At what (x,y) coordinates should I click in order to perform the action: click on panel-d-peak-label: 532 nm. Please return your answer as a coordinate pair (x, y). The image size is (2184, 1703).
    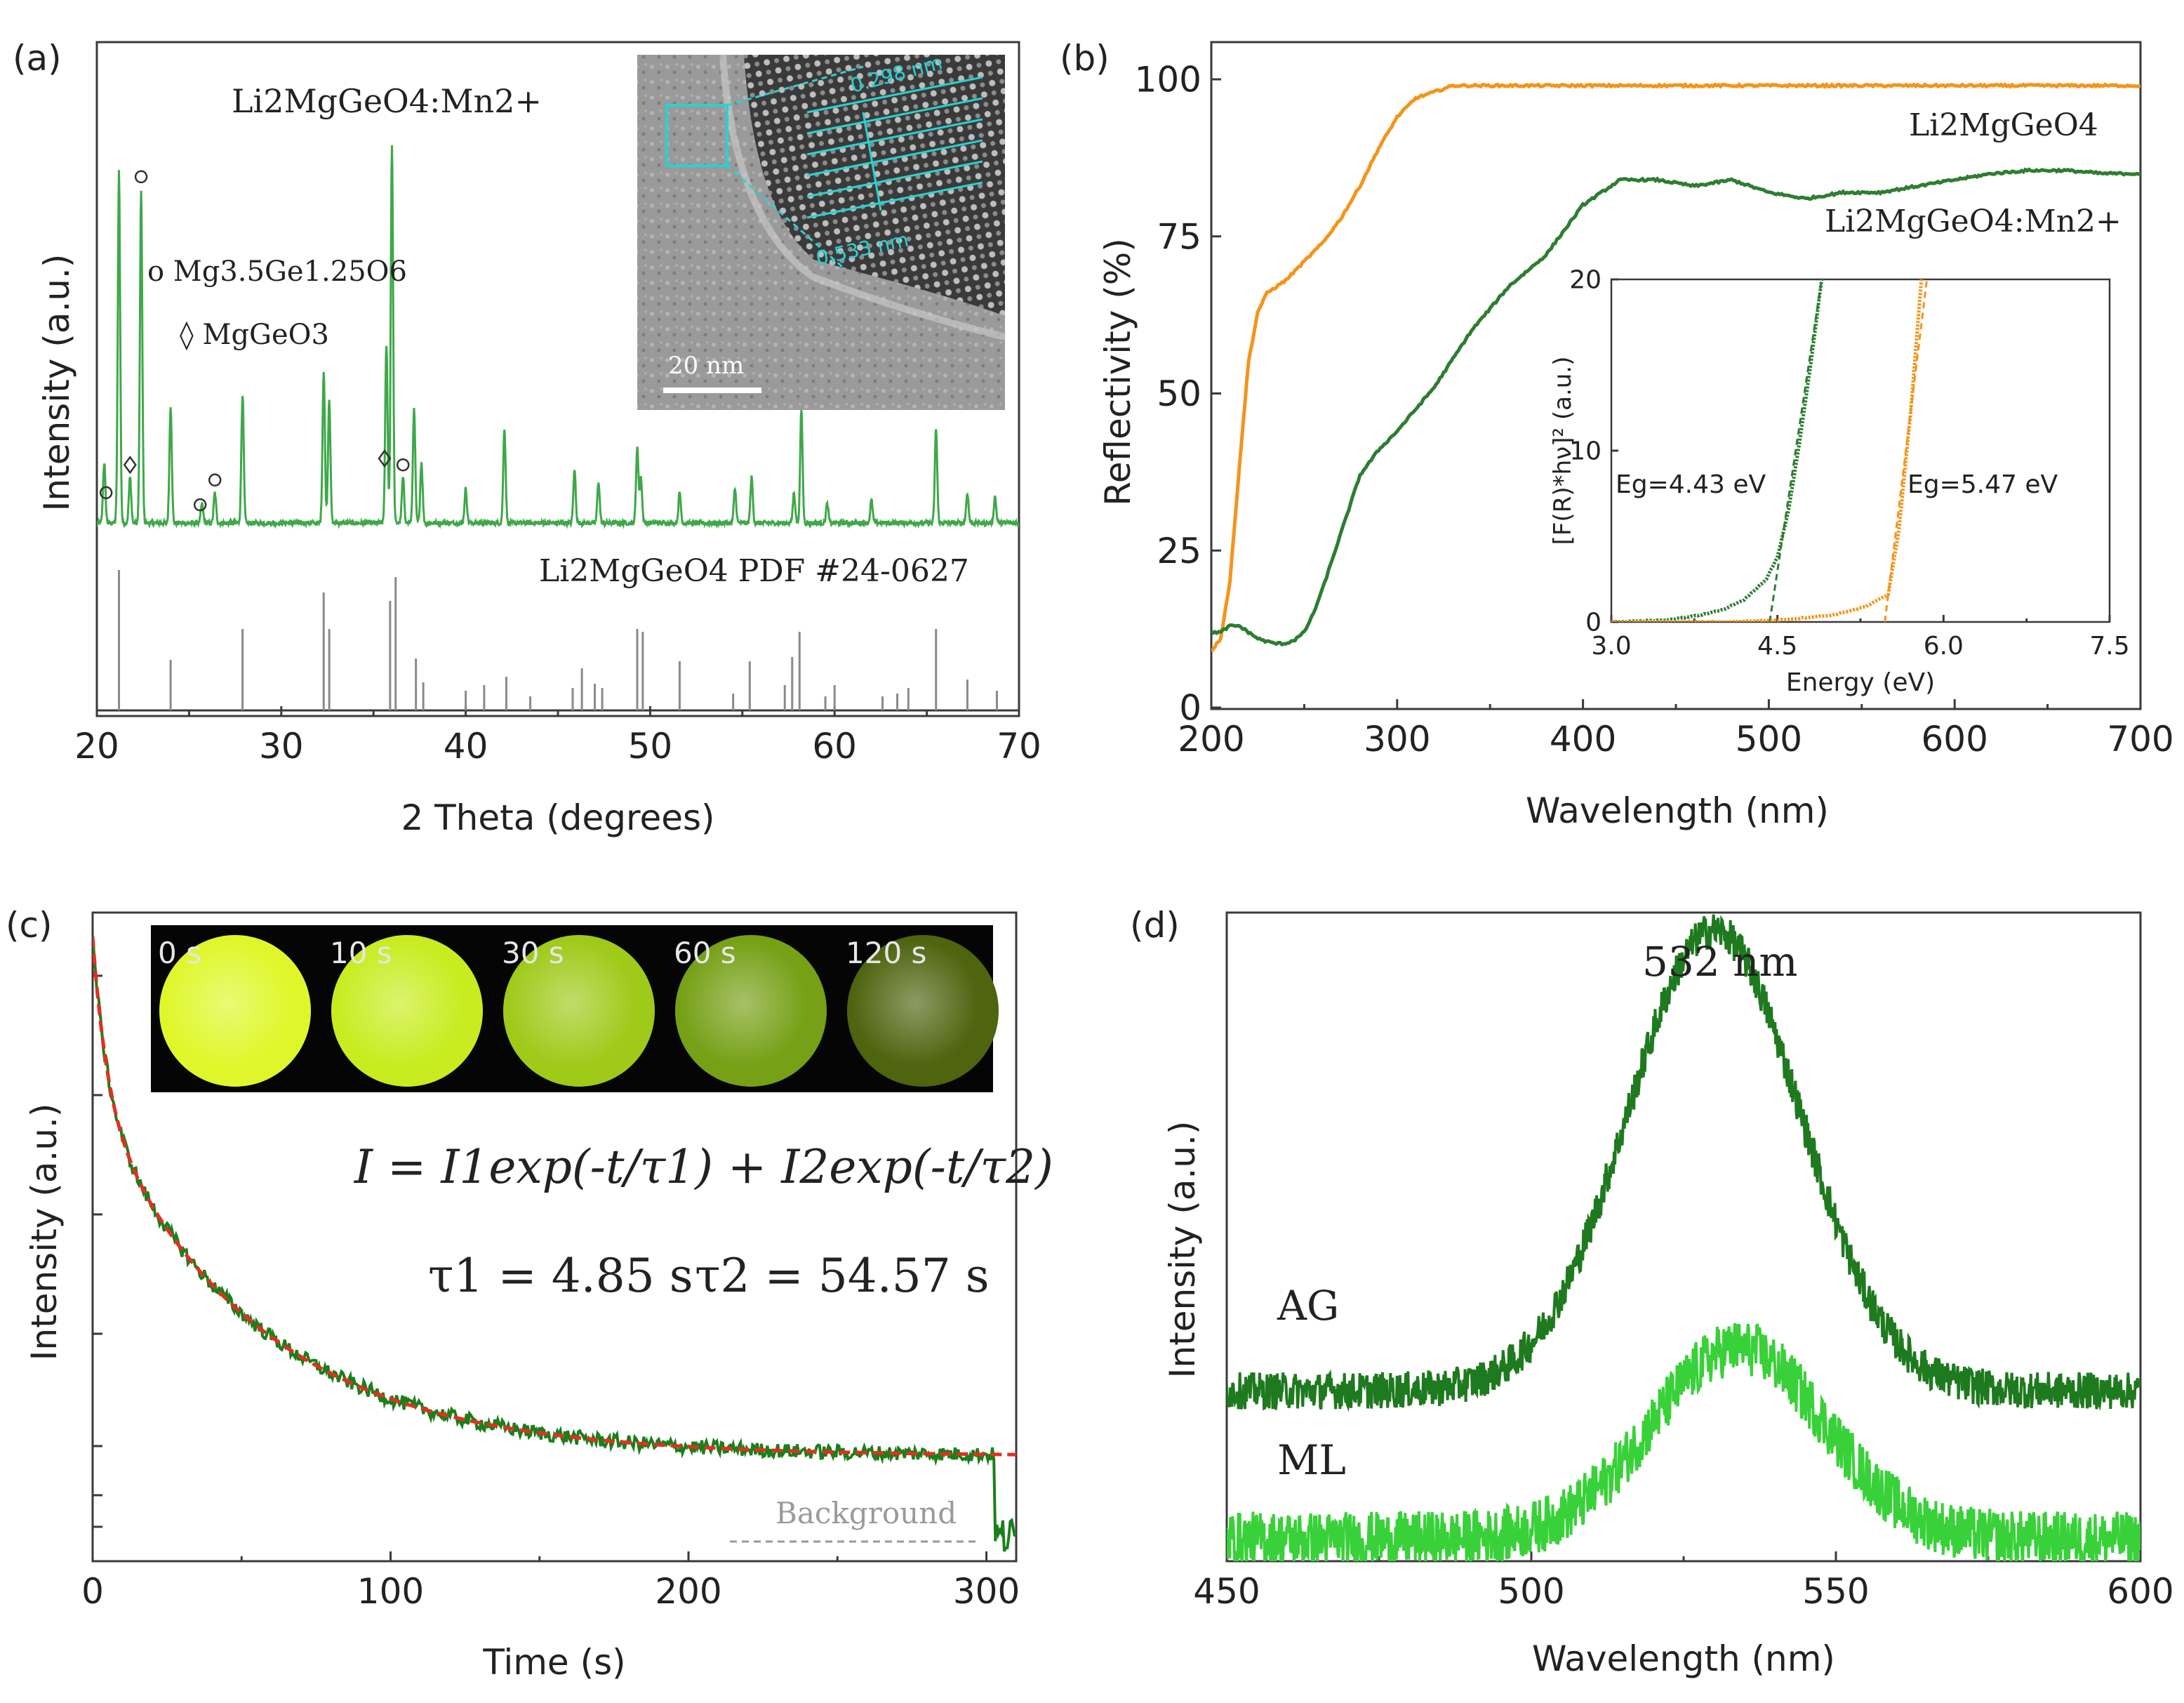
    Looking at the image, I should click on (1720, 962).